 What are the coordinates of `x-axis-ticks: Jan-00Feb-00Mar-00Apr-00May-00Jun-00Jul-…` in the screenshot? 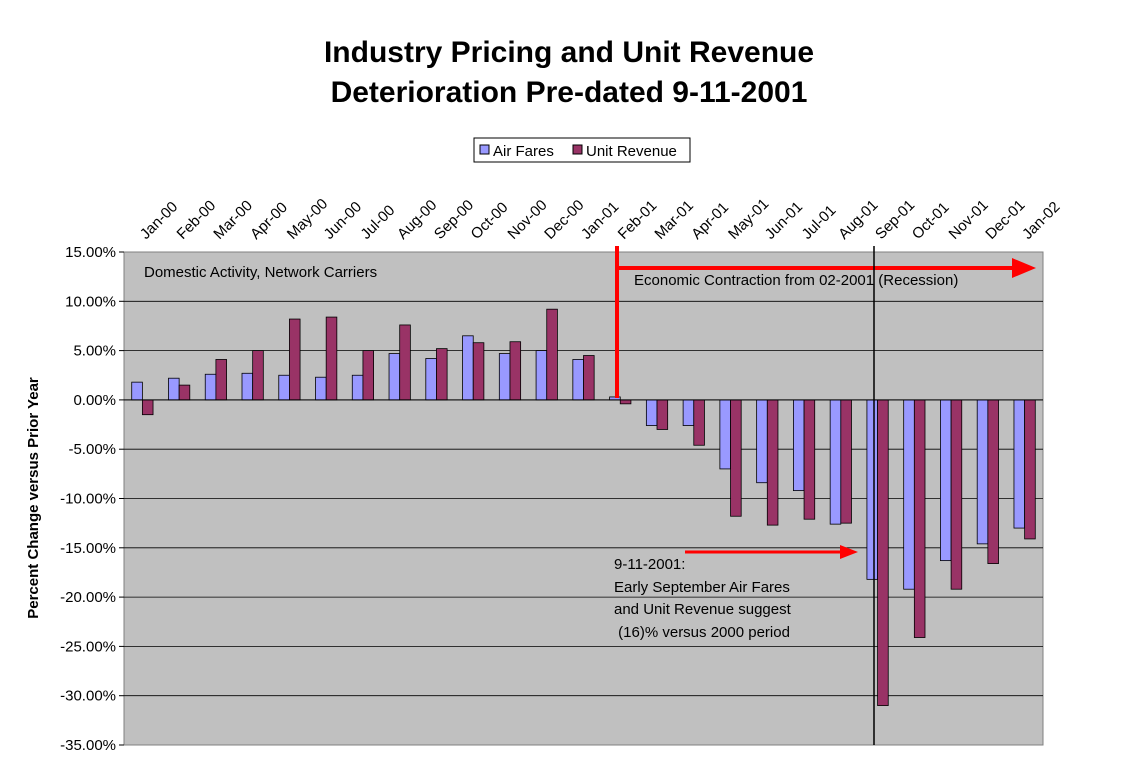 It's located at (600, 218).